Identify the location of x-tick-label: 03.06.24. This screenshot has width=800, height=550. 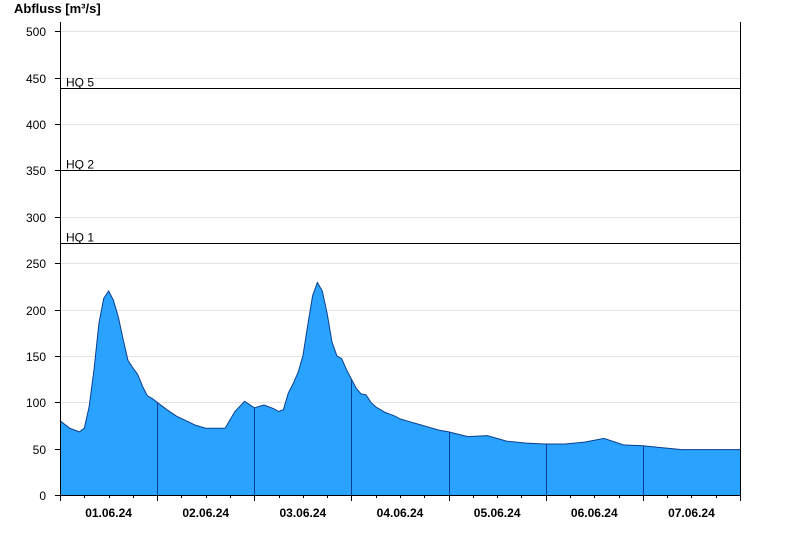
(302, 513).